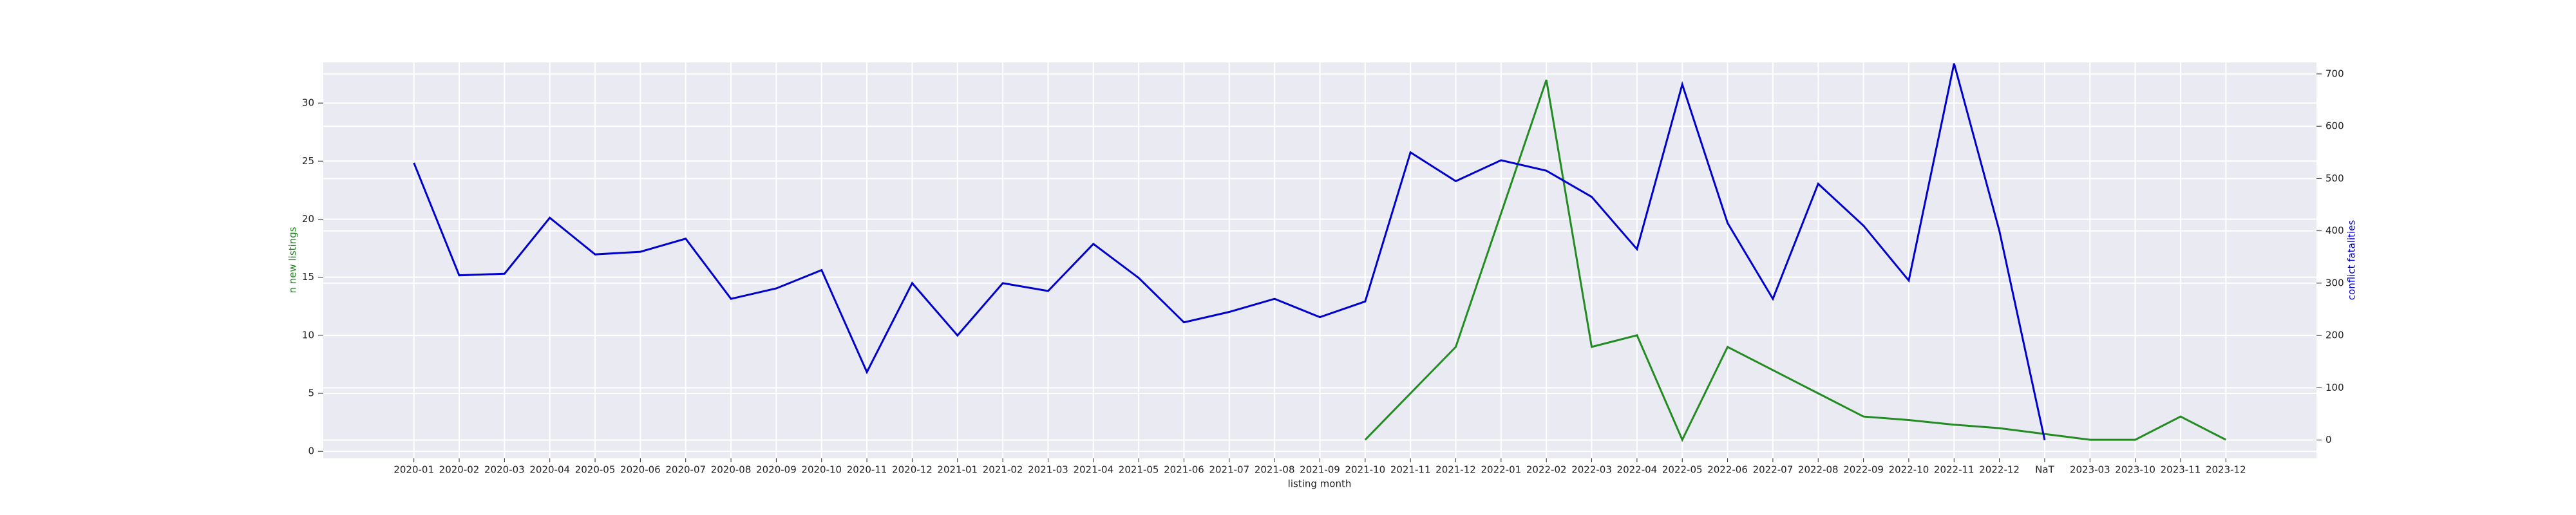 This screenshot has width=2576, height=515. Describe the element at coordinates (1275, 470) in the screenshot. I see `x-tick-label: 2021-08` at that location.